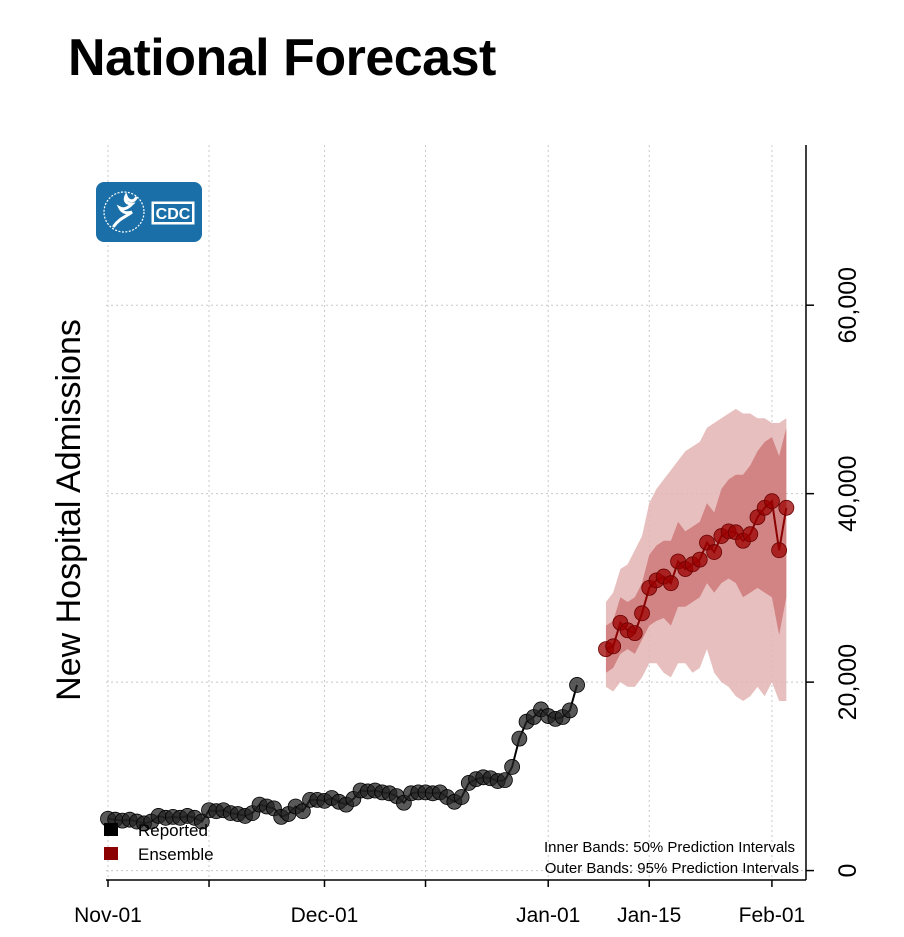 Image resolution: width=904 pixels, height=937 pixels. What do you see at coordinates (173, 214) in the screenshot?
I see `logo-text: CDC` at bounding box center [173, 214].